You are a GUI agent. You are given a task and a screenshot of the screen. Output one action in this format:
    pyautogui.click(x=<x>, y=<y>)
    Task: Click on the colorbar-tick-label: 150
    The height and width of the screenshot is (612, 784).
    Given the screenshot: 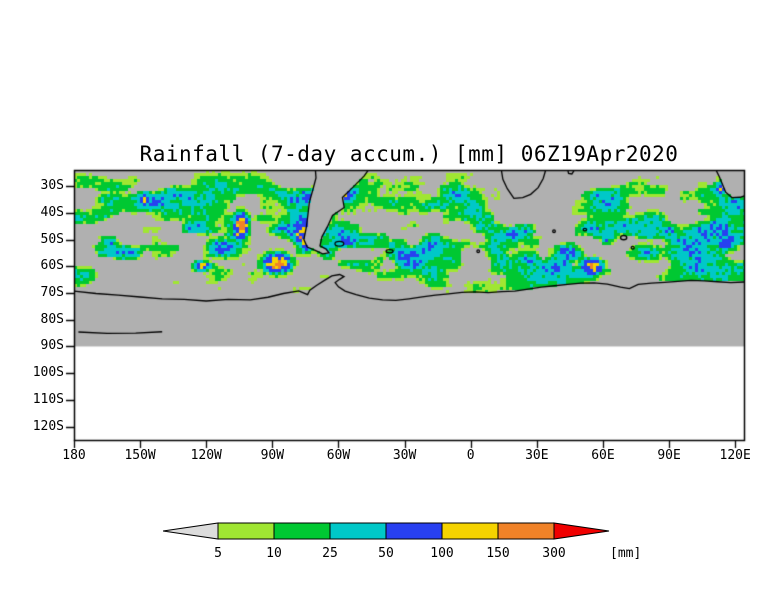 What is the action you would take?
    pyautogui.click(x=498, y=553)
    